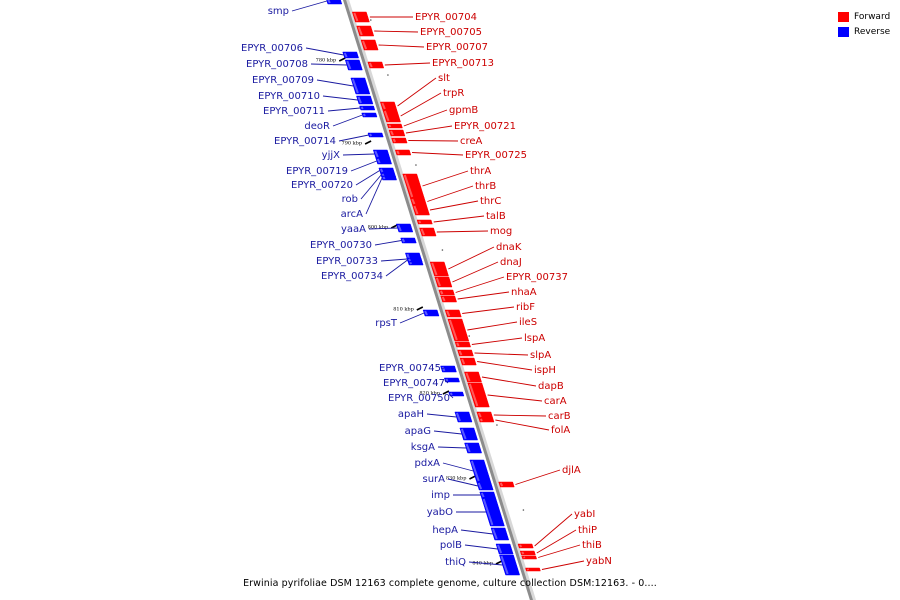 This screenshot has height=600, width=900. What do you see at coordinates (352, 276) in the screenshot?
I see `reverse-gene-label: EPYR_00734` at bounding box center [352, 276].